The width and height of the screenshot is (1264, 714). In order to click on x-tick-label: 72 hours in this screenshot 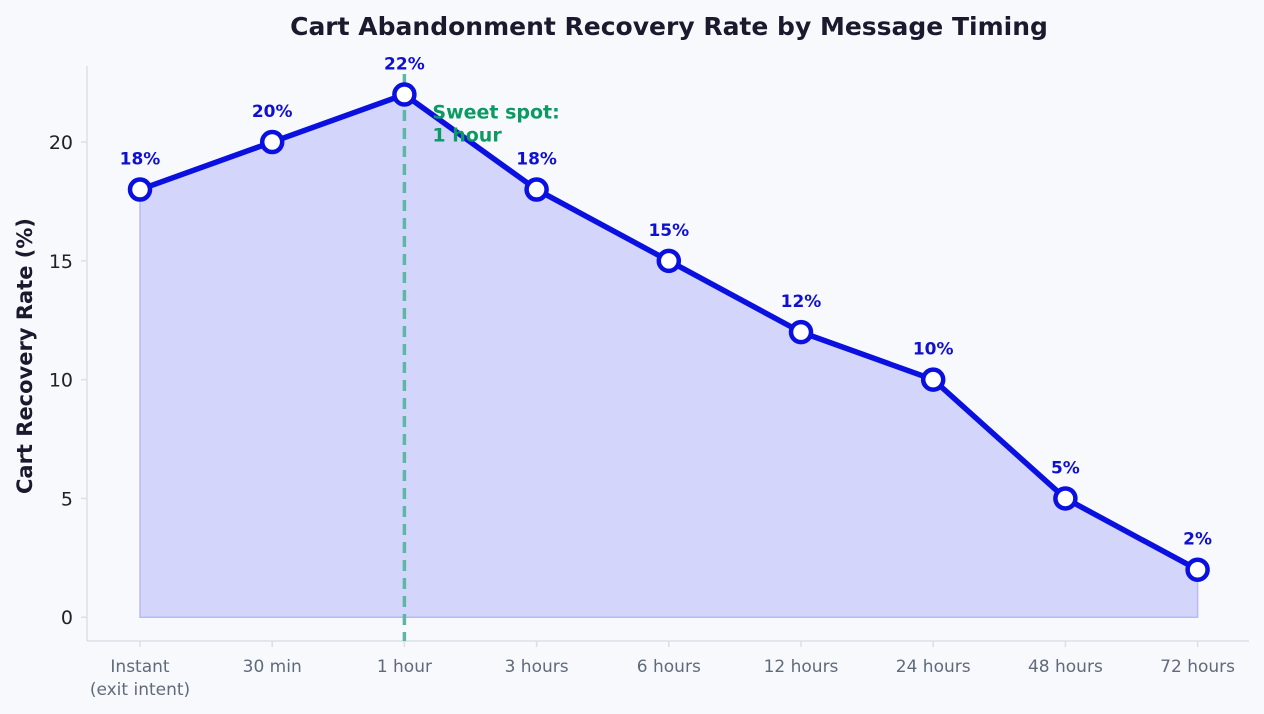, I will do `click(1197, 667)`.